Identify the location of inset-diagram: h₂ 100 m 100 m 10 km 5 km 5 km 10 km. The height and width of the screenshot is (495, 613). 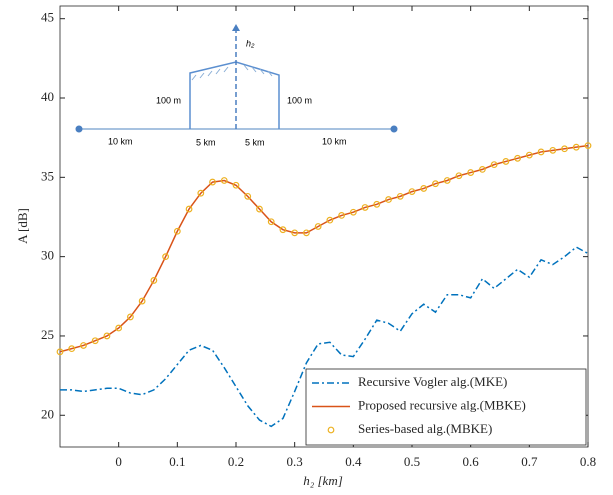
(236, 85).